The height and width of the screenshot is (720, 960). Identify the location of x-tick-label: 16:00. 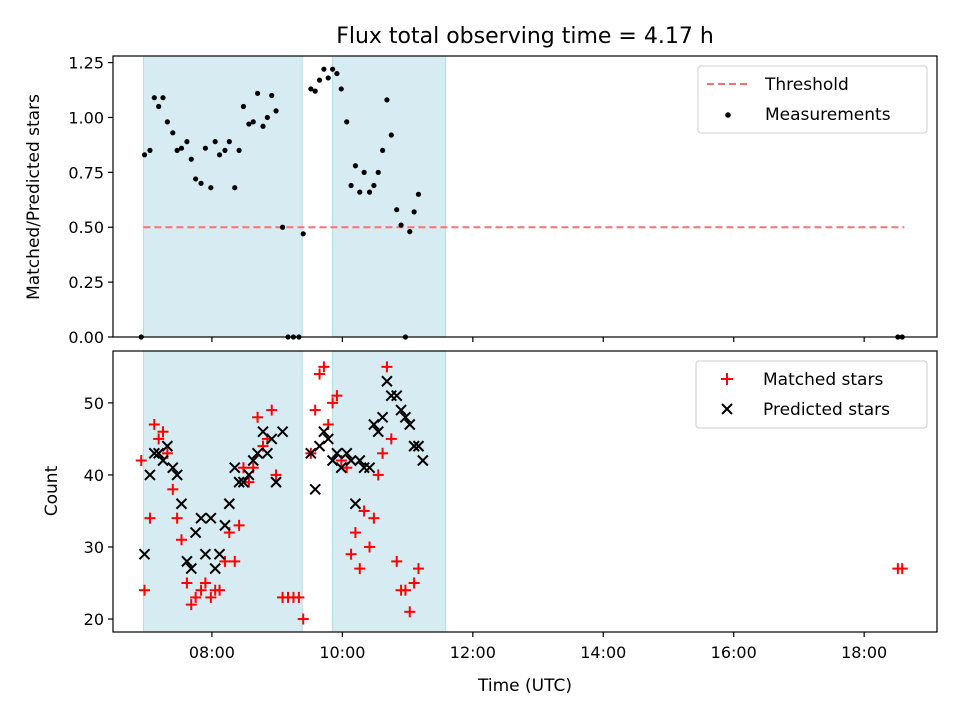
(734, 652).